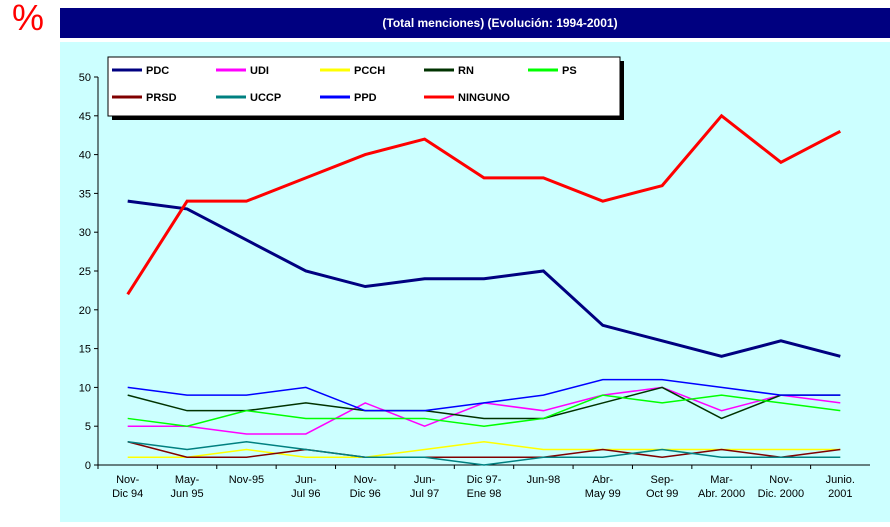  What do you see at coordinates (85, 272) in the screenshot?
I see `y-tick-label: 25` at bounding box center [85, 272].